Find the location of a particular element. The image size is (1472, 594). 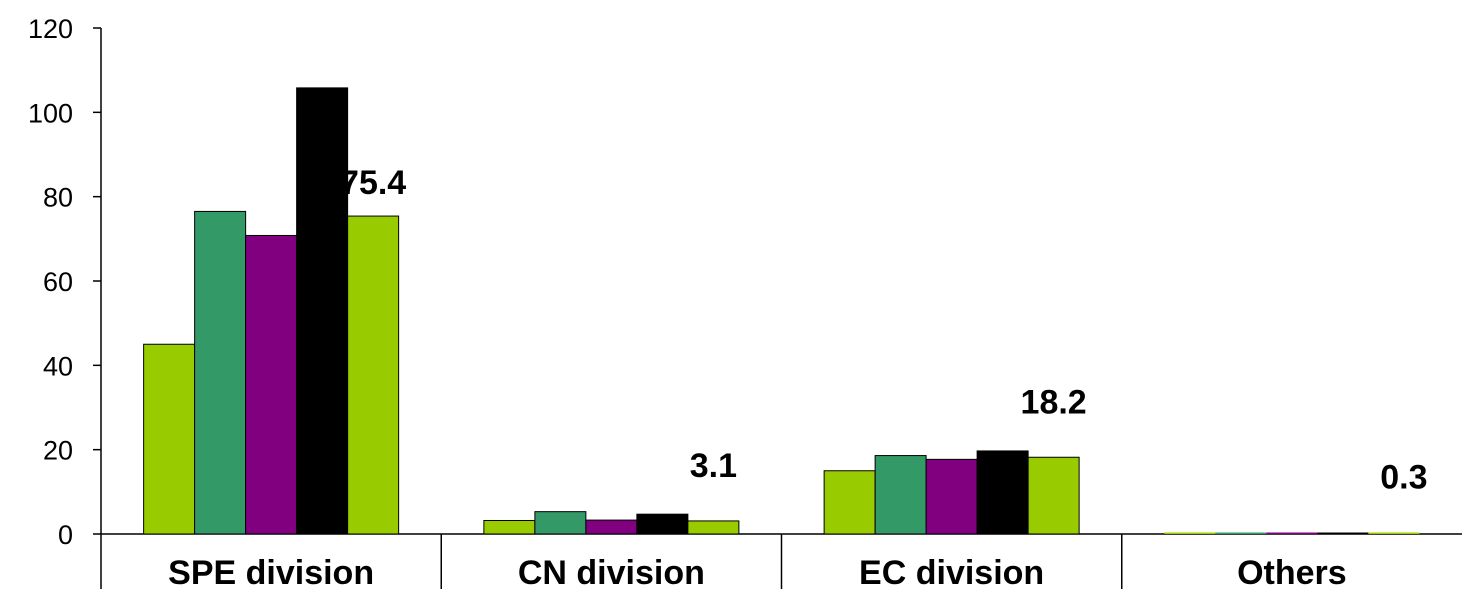

y-tick-label: 40 is located at coordinates (58, 366).